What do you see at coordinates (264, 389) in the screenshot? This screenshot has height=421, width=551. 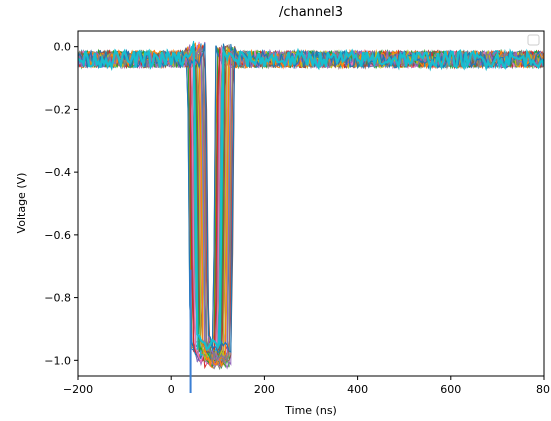 I see `x-tick-label: 200` at bounding box center [264, 389].